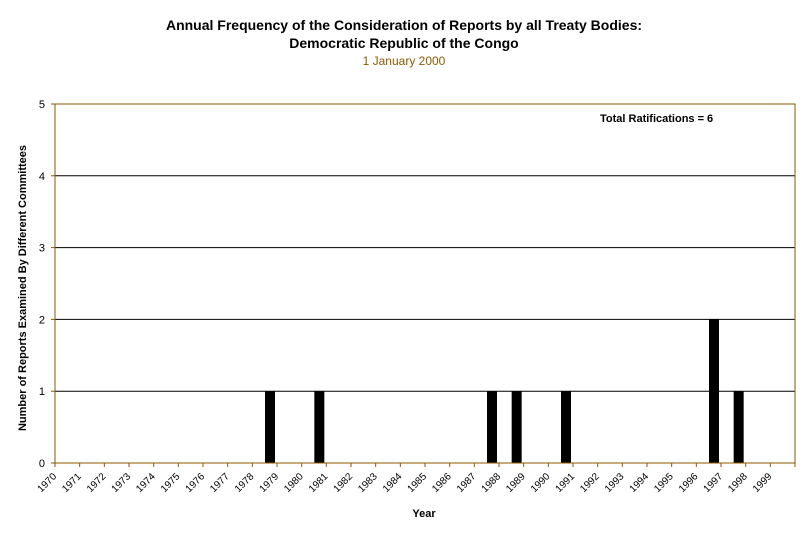 The image size is (808, 537). Describe the element at coordinates (738, 427) in the screenshot. I see `bar-1997` at that location.